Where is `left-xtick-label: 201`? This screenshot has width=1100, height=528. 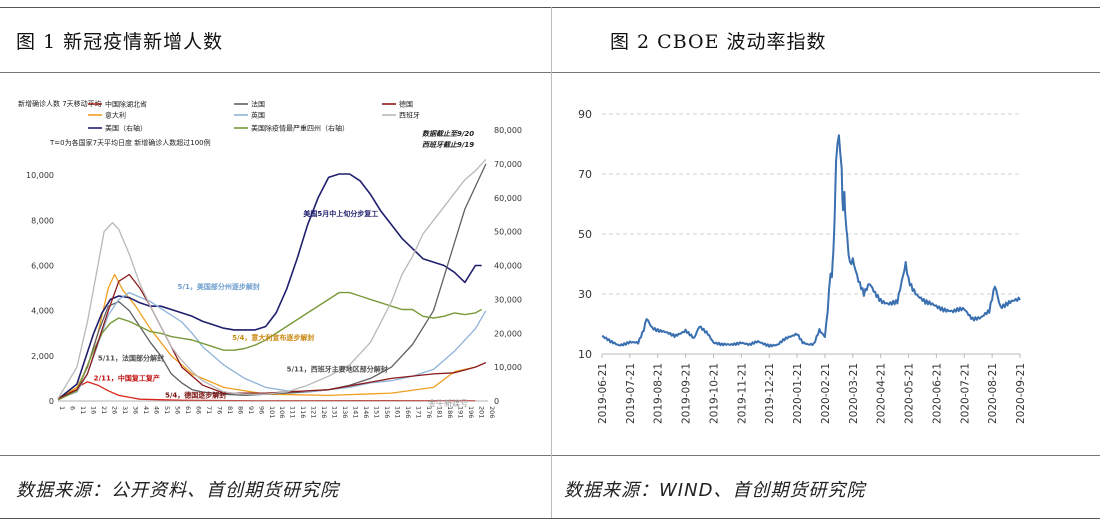
left-xtick-label: 201 is located at coordinates (482, 412).